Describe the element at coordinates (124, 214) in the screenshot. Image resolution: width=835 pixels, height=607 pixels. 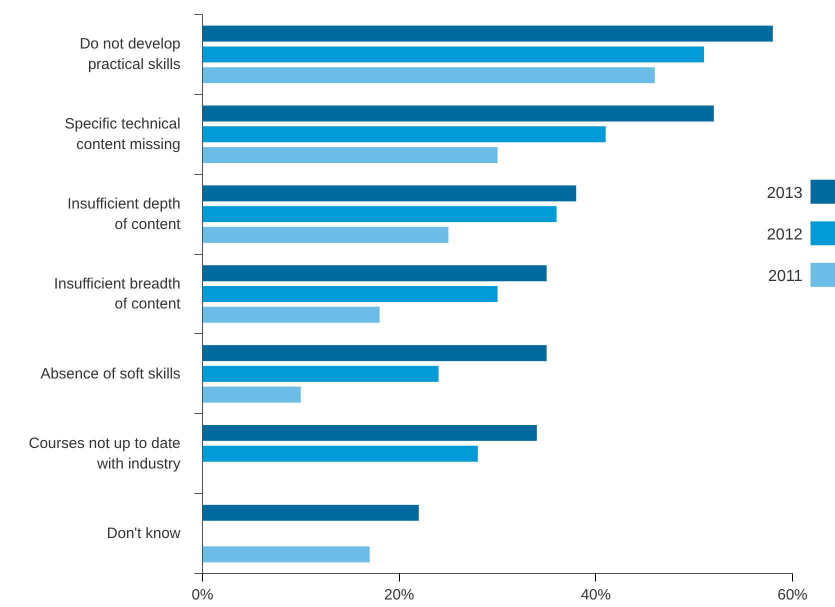
I see `y-tick-label: Insufficient depth of content` at that location.